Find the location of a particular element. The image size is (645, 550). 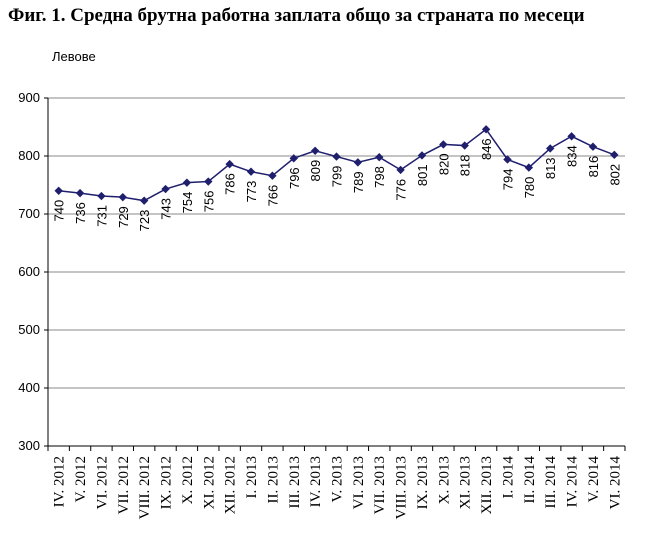

x-tick-label: IX. 2012 is located at coordinates (167, 482).